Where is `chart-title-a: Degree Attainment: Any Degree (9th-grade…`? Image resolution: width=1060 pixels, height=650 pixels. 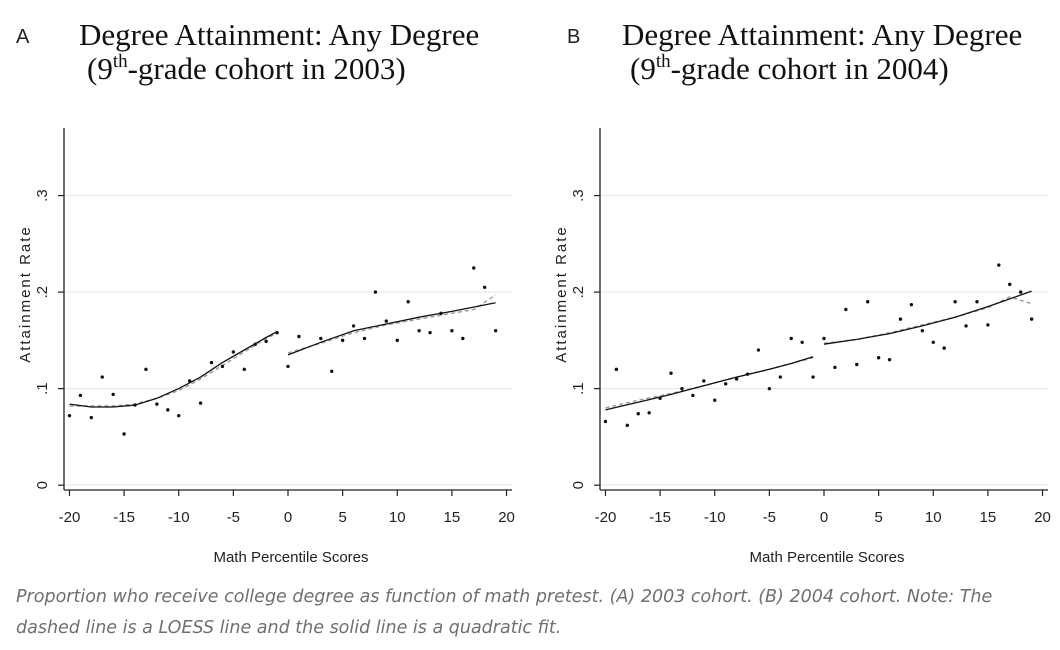 chart-title-a: Degree Attainment: Any Degree (9th-grade… is located at coordinates (279, 52).